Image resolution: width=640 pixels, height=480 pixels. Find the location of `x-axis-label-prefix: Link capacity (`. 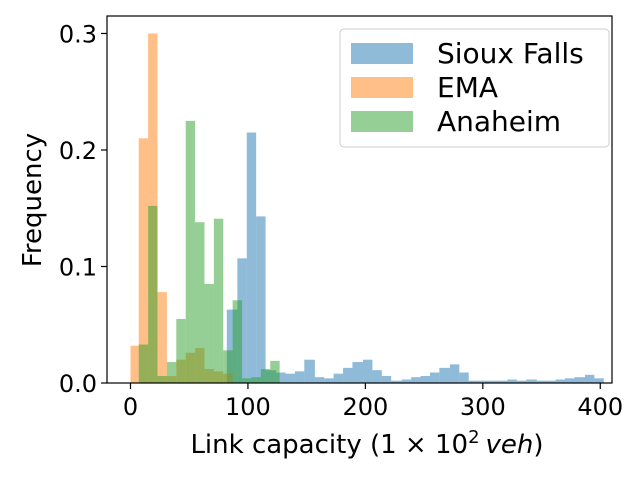

x-axis-label-prefix: Link capacity ( is located at coordinates (285, 445).